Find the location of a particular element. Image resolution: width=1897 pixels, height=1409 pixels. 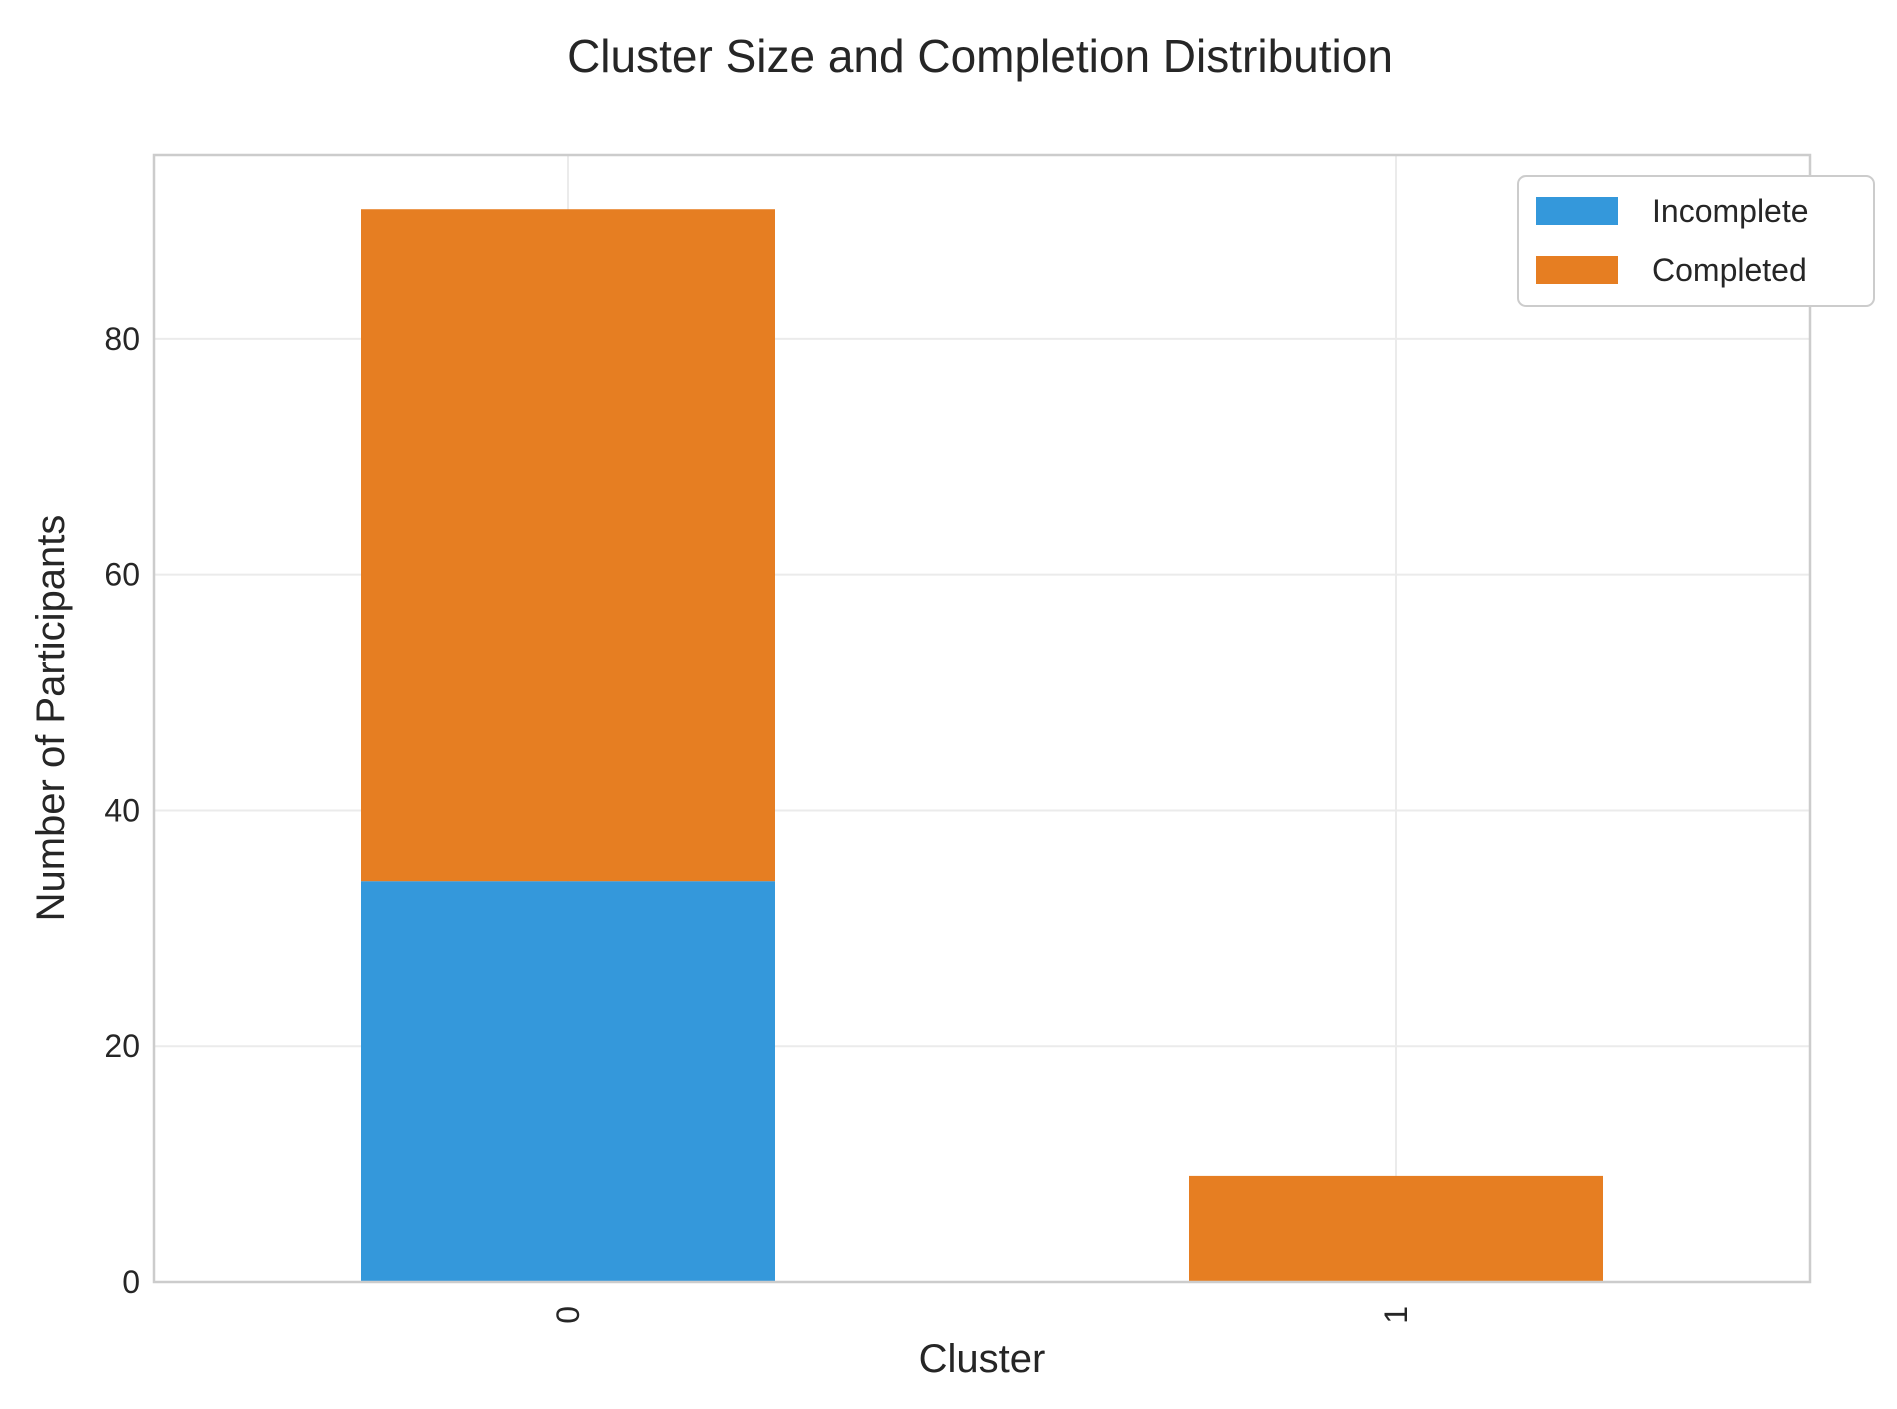

y-tick-label: 0 is located at coordinates (131, 1282).